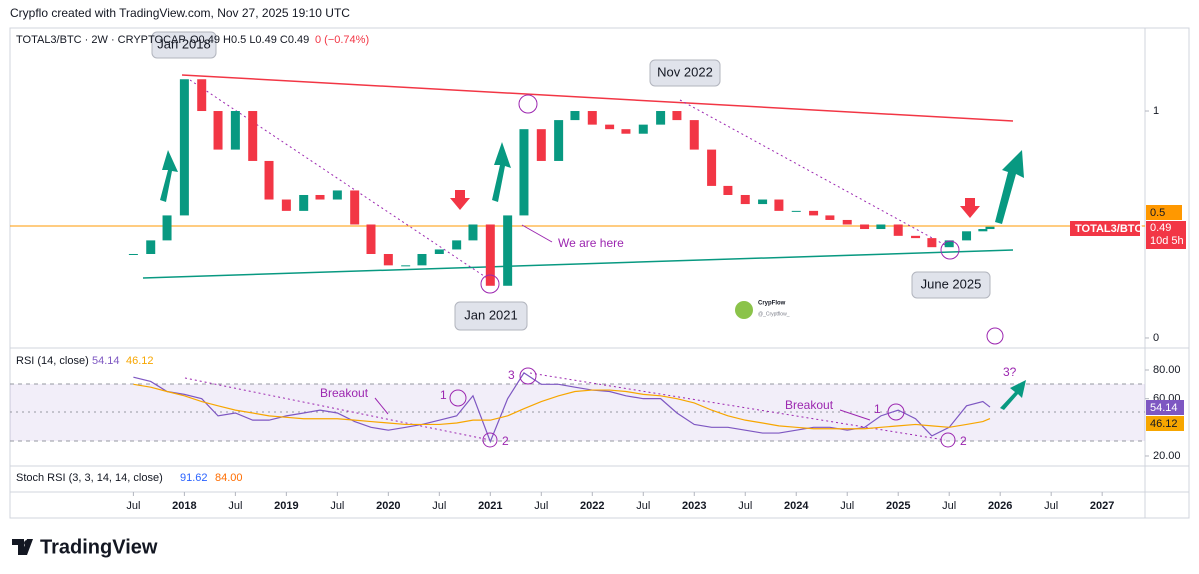 This screenshot has height=574, width=1199. Describe the element at coordinates (1000, 506) in the screenshot. I see `x-tick-label: 2026` at that location.